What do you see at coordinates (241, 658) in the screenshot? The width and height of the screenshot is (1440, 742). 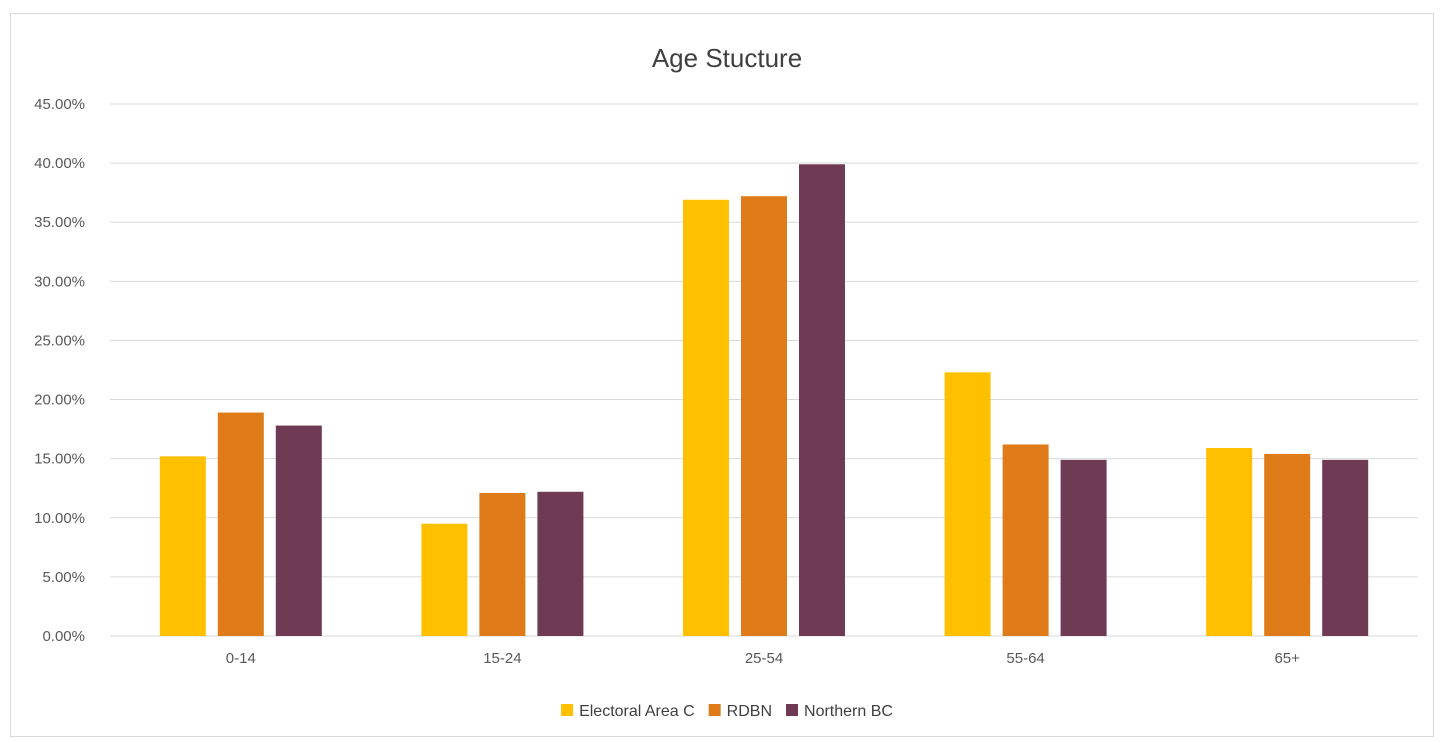 I see `x-tick-label: 0-14` at bounding box center [241, 658].